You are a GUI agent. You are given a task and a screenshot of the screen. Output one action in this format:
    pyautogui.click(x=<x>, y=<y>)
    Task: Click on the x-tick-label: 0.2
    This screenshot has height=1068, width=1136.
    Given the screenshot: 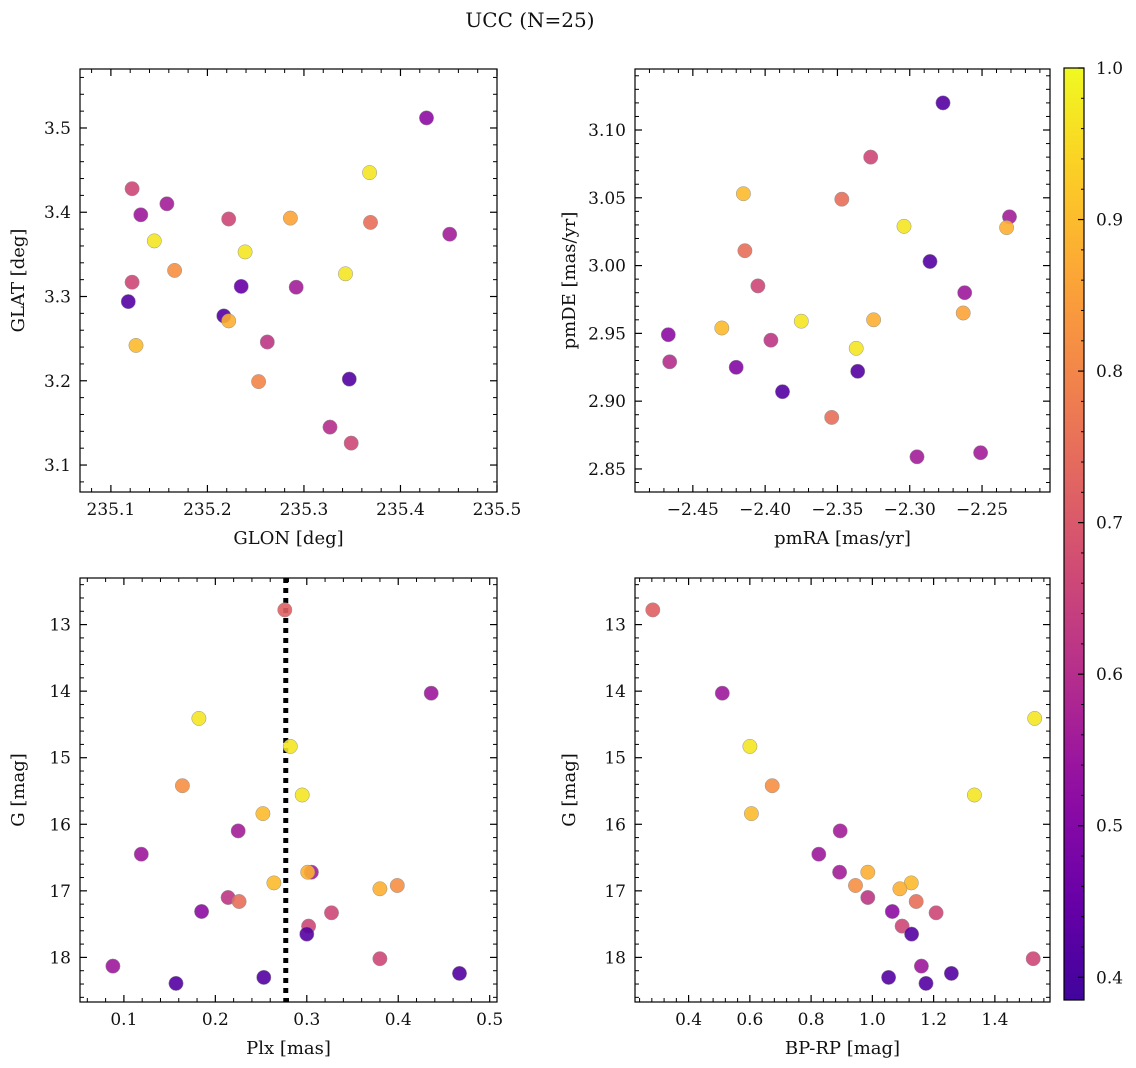 What is the action you would take?
    pyautogui.click(x=215, y=1020)
    